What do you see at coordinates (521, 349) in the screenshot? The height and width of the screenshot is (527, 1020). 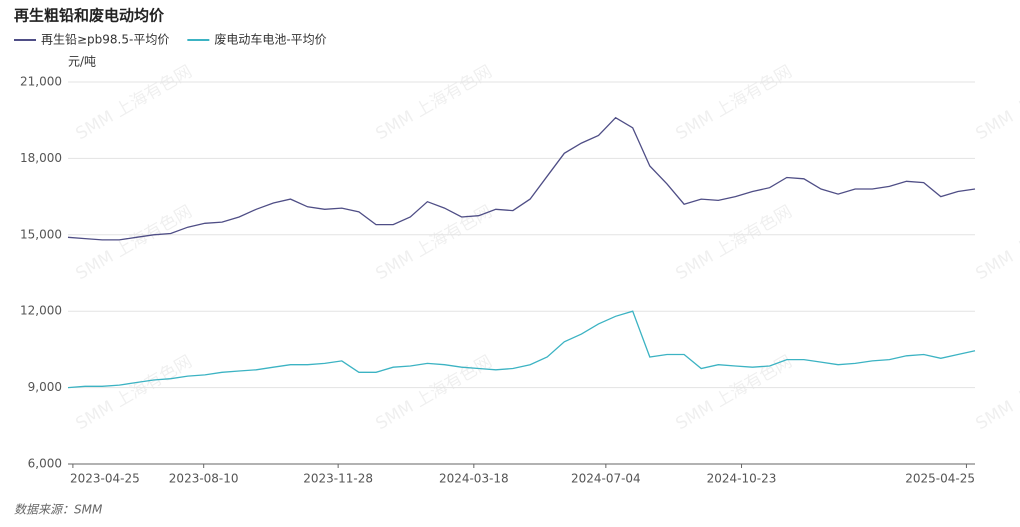 I see `series-line` at bounding box center [521, 349].